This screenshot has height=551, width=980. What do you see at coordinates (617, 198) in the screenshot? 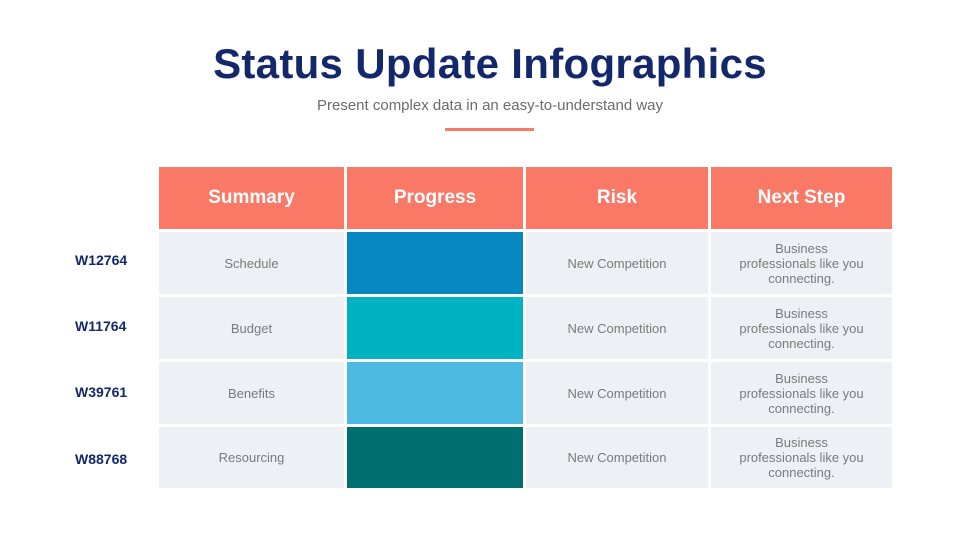
I see `header-risk: Risk` at bounding box center [617, 198].